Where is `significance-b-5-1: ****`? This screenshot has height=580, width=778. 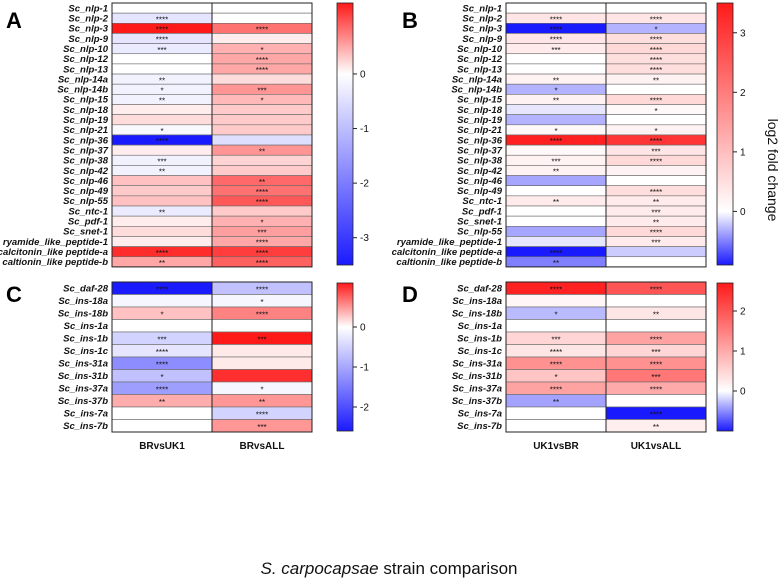 significance-b-5-1: **** is located at coordinates (656, 60).